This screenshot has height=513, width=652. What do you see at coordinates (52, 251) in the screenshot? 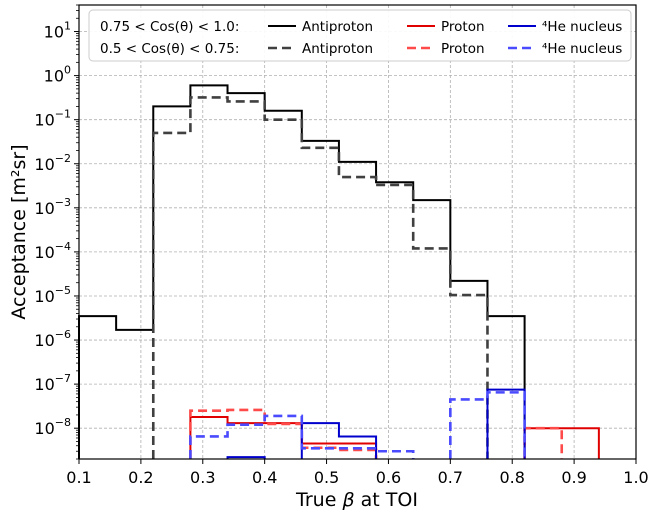
I see `y-tick-label: 10⁻⁴` at bounding box center [52, 251].